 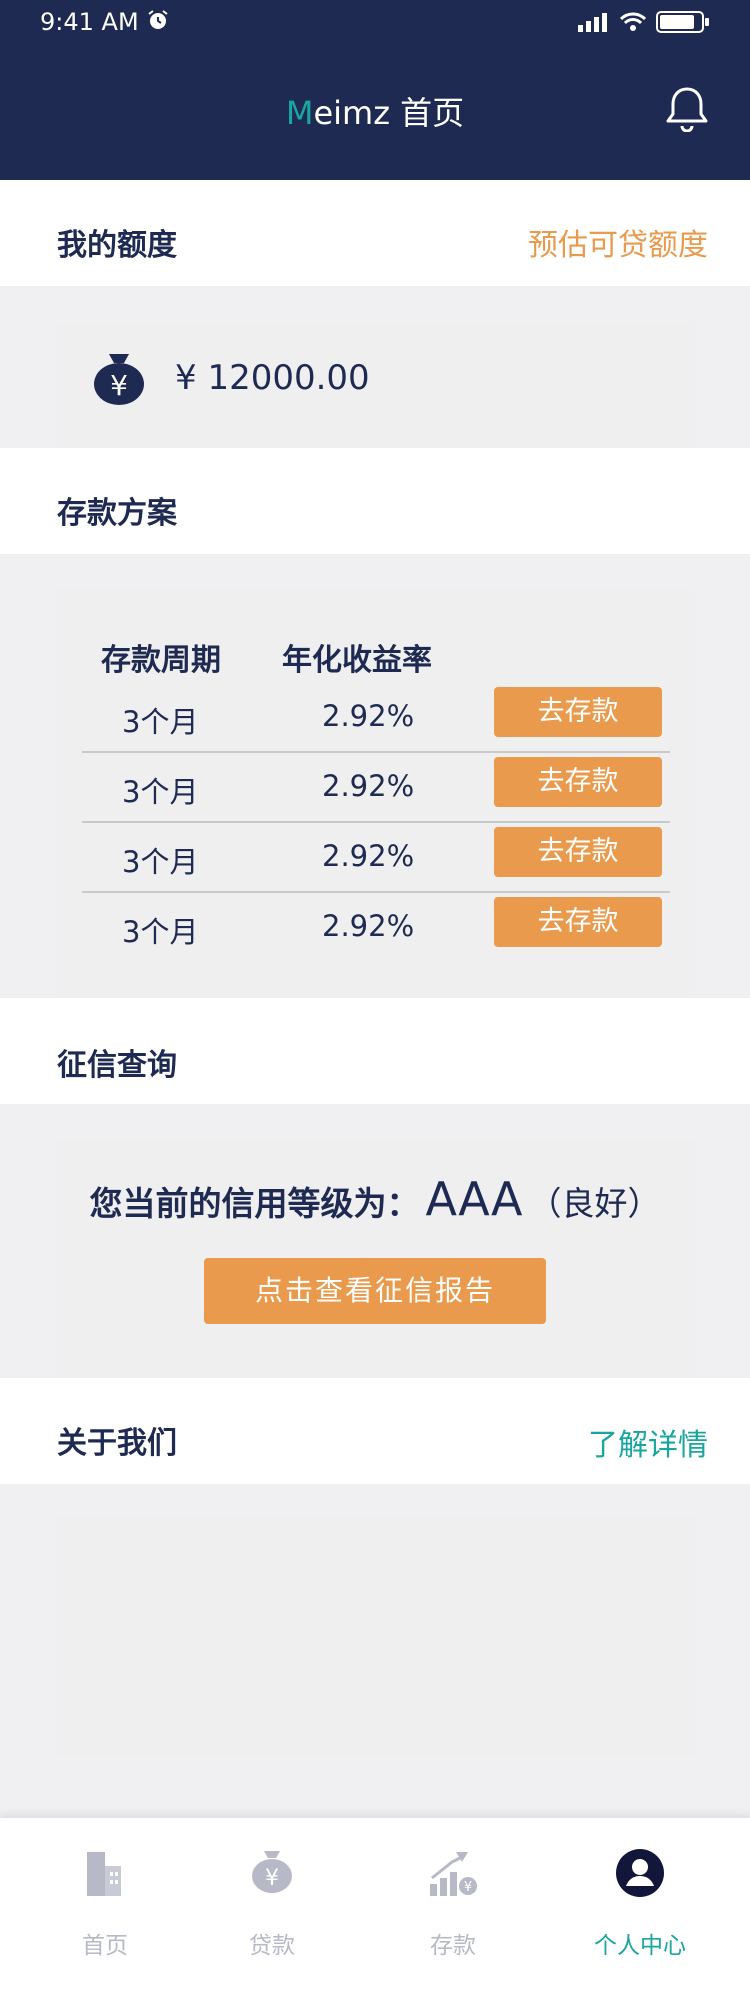 I want to click on page-title: Meimz 首页, so click(x=375, y=111).